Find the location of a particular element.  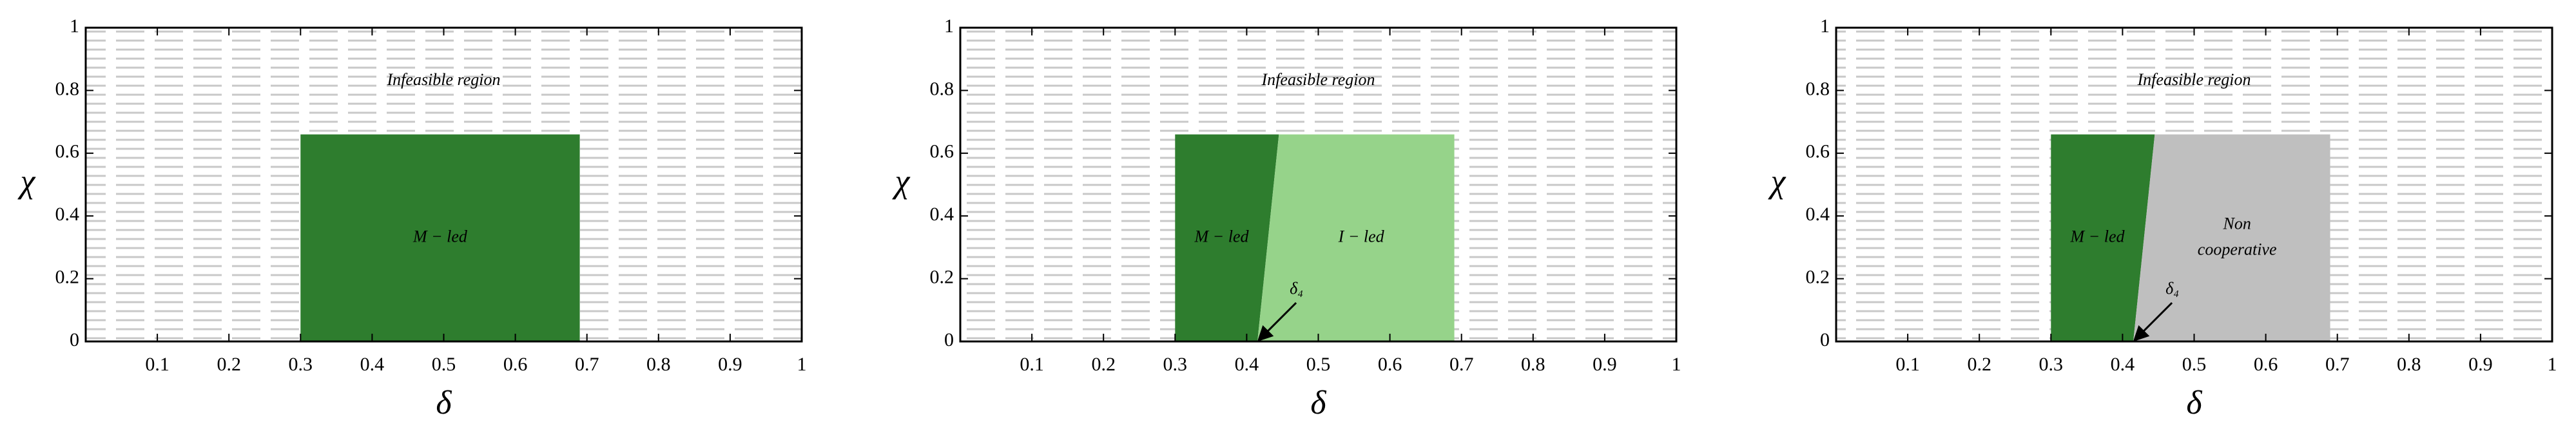

region-label: cooperative is located at coordinates (2237, 249).